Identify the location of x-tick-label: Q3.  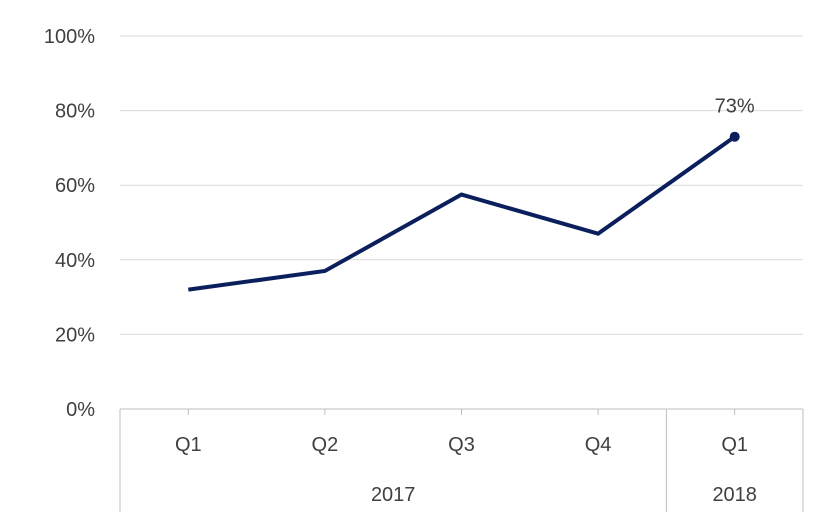
(461, 445).